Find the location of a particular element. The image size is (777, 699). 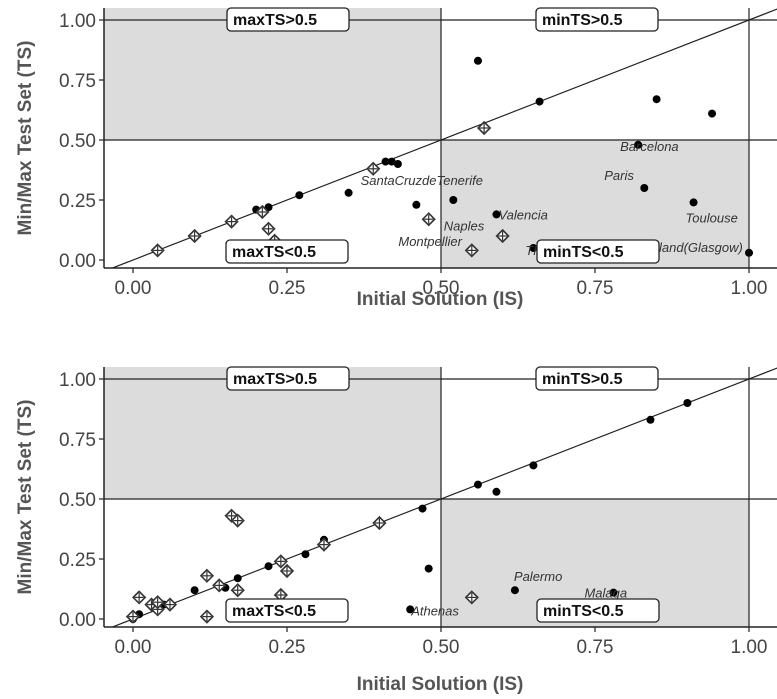

panel-1-y-tick-2: 0.25 is located at coordinates (77, 201).